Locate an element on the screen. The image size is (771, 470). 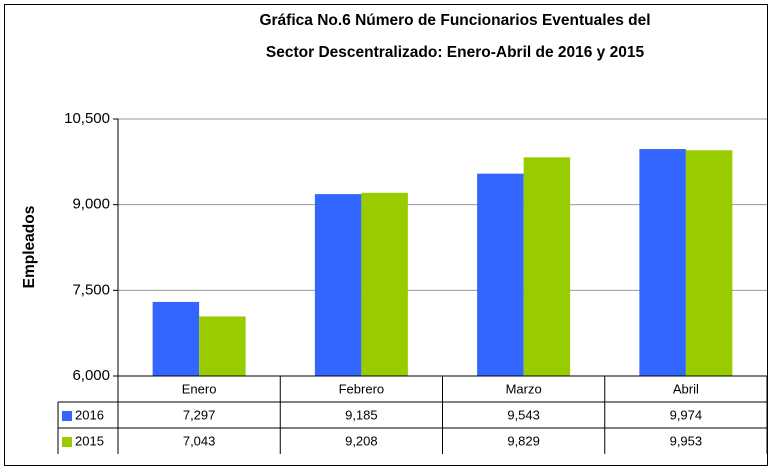
table-value: 9,974 is located at coordinates (686, 414).